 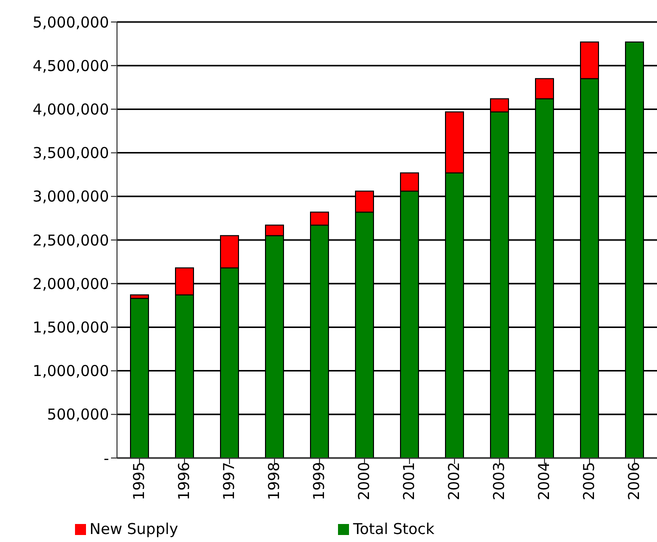 What do you see at coordinates (139, 481) in the screenshot?
I see `x-tick-label: 1995` at bounding box center [139, 481].